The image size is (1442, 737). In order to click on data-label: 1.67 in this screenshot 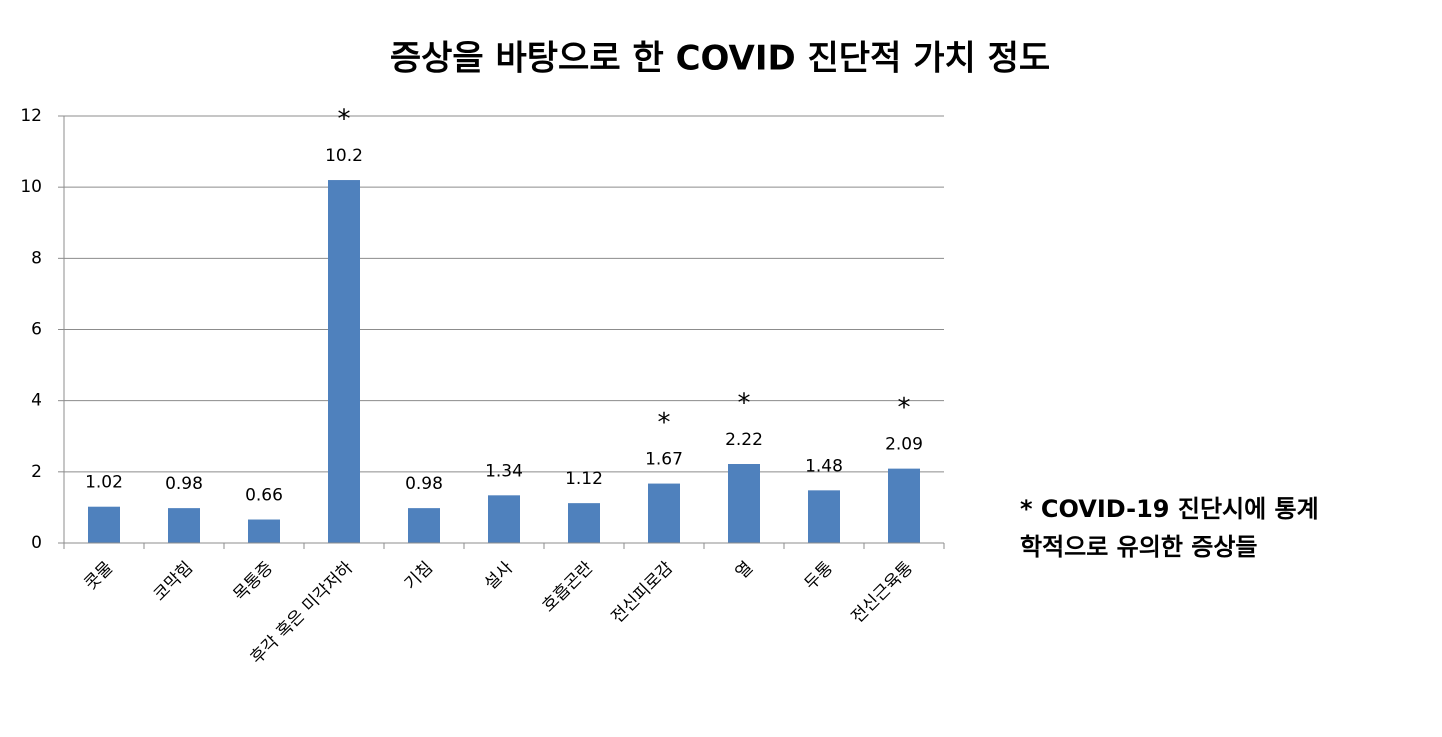, I will do `click(664, 460)`.